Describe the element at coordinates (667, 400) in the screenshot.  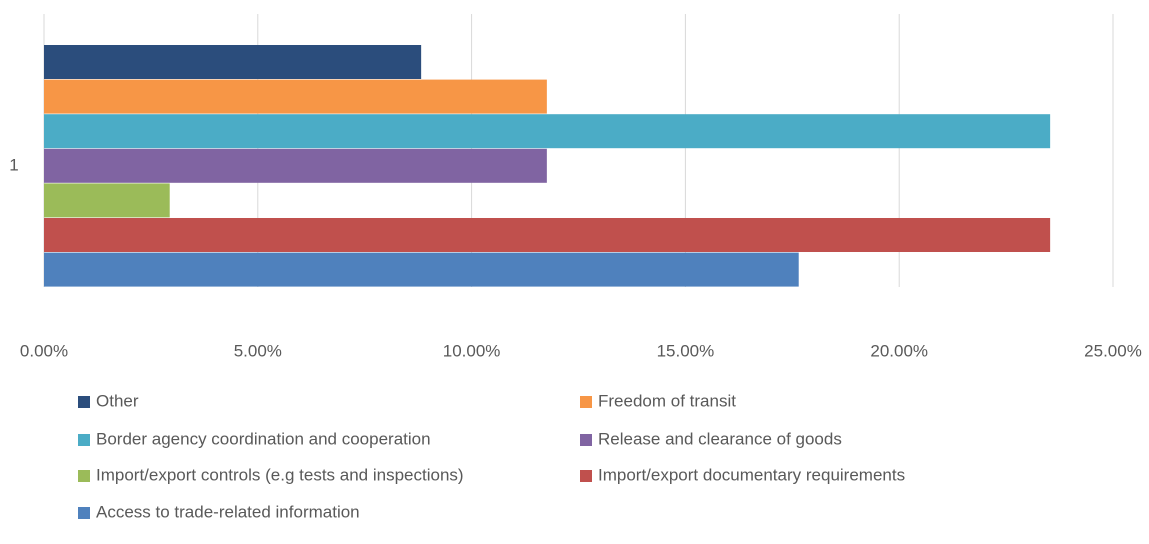
I see `legend-label: Freedom of transit` at that location.